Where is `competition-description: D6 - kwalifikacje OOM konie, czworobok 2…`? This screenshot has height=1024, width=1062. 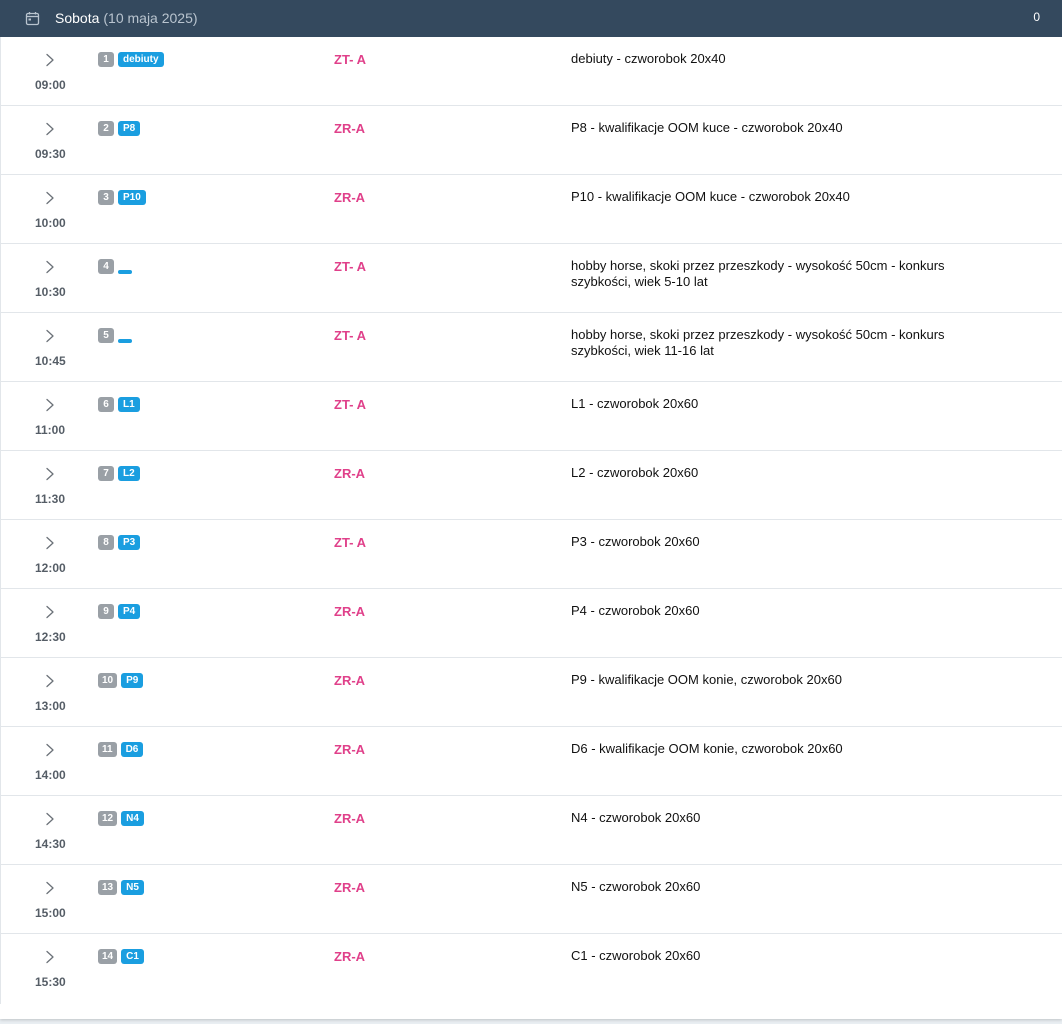 competition-description: D6 - kwalifikacje OOM konie, czworobok 2… is located at coordinates (707, 748).